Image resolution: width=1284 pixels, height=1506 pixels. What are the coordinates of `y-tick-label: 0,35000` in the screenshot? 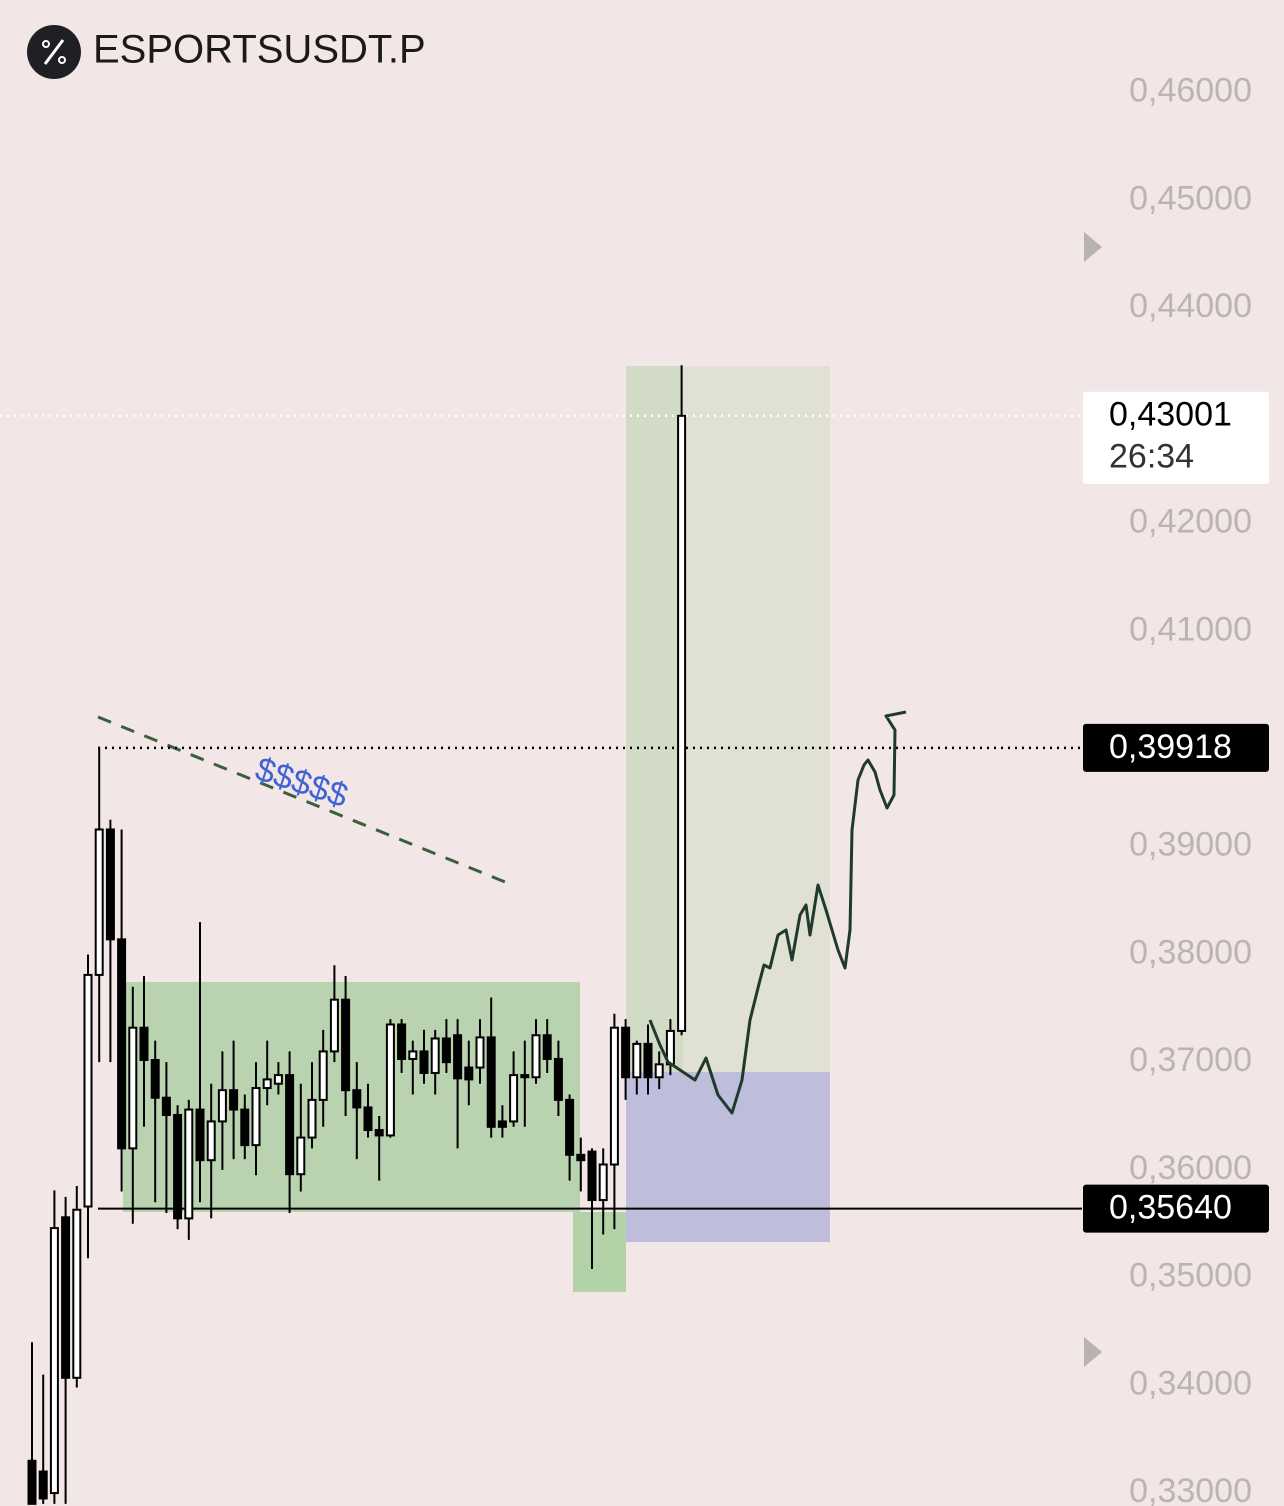 It's located at (1190, 1276).